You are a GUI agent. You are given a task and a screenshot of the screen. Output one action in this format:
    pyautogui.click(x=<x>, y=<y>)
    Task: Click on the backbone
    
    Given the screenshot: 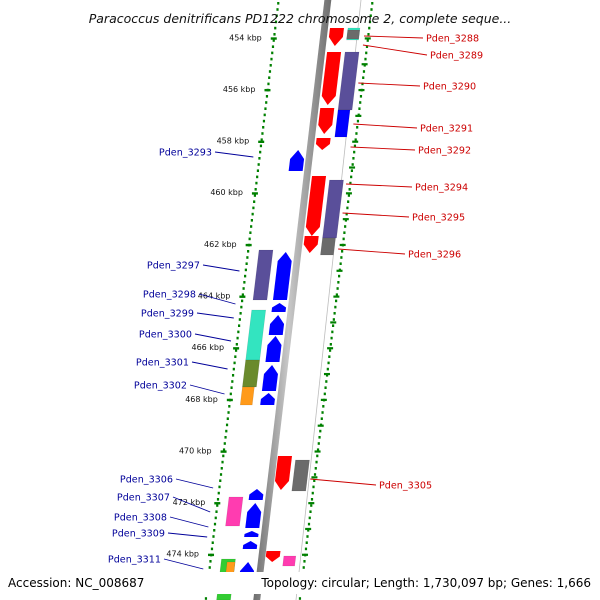 What is the action you would take?
    pyautogui.click(x=292, y=300)
    